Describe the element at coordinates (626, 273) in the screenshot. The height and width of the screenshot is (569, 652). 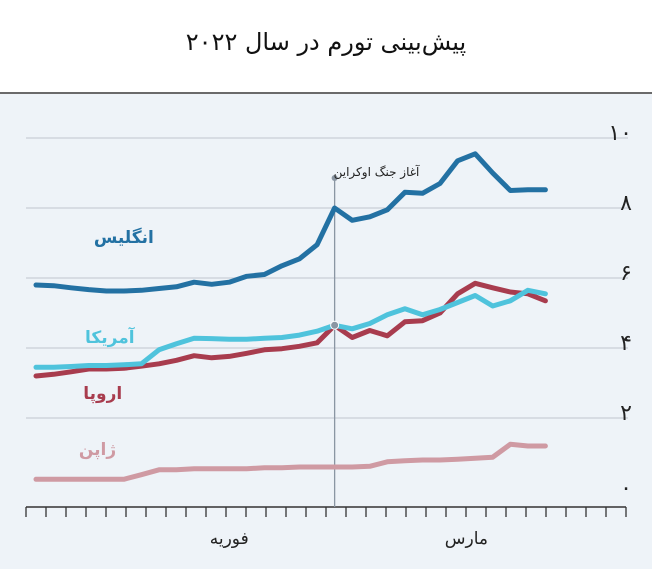
I see `y-tick-label: ۶` at that location.